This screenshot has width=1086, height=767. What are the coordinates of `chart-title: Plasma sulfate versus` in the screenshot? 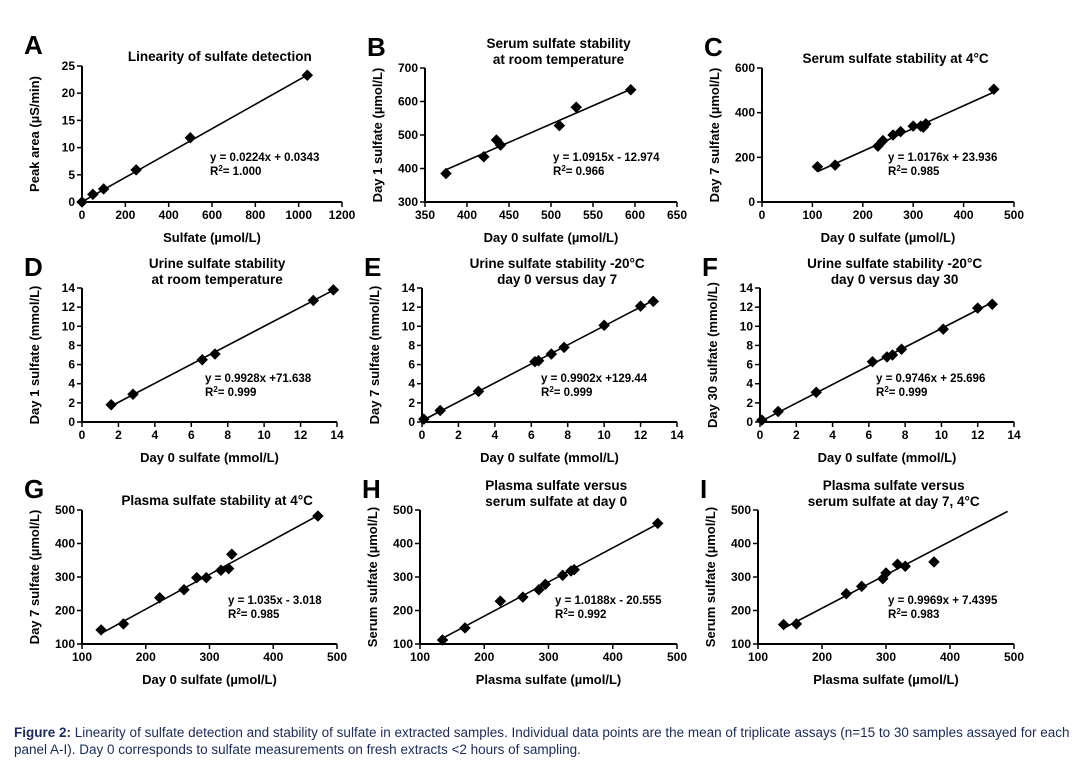 It's located at (556, 485).